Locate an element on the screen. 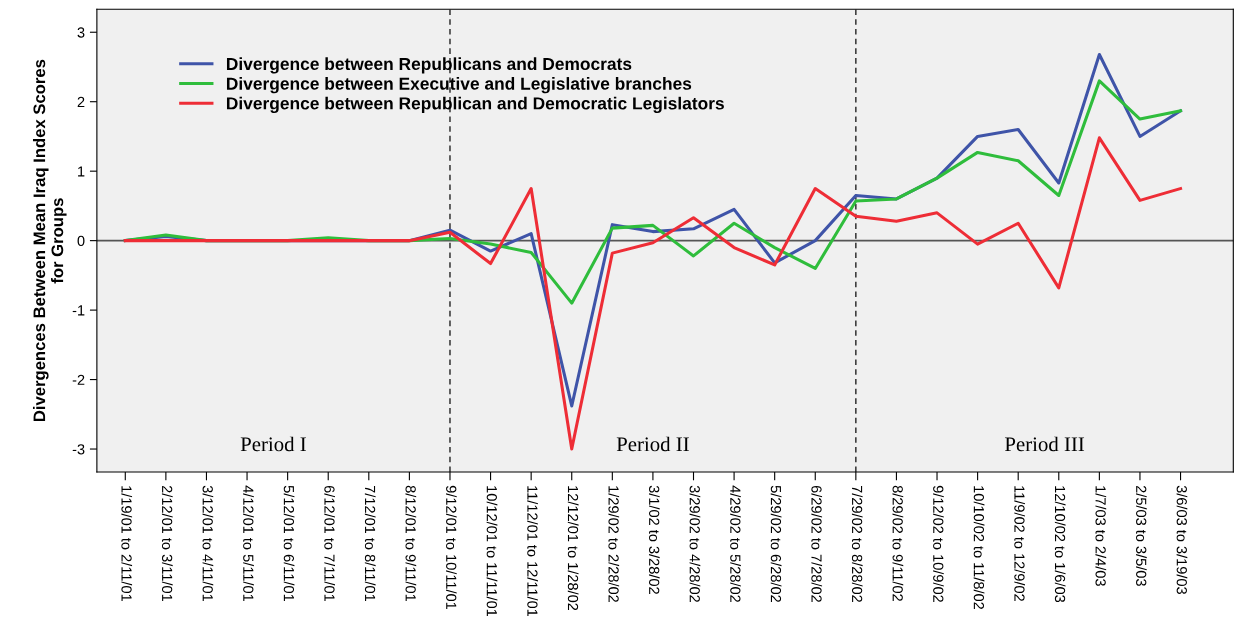 The width and height of the screenshot is (1242, 621). y-tick-label: 1 is located at coordinates (81, 171).